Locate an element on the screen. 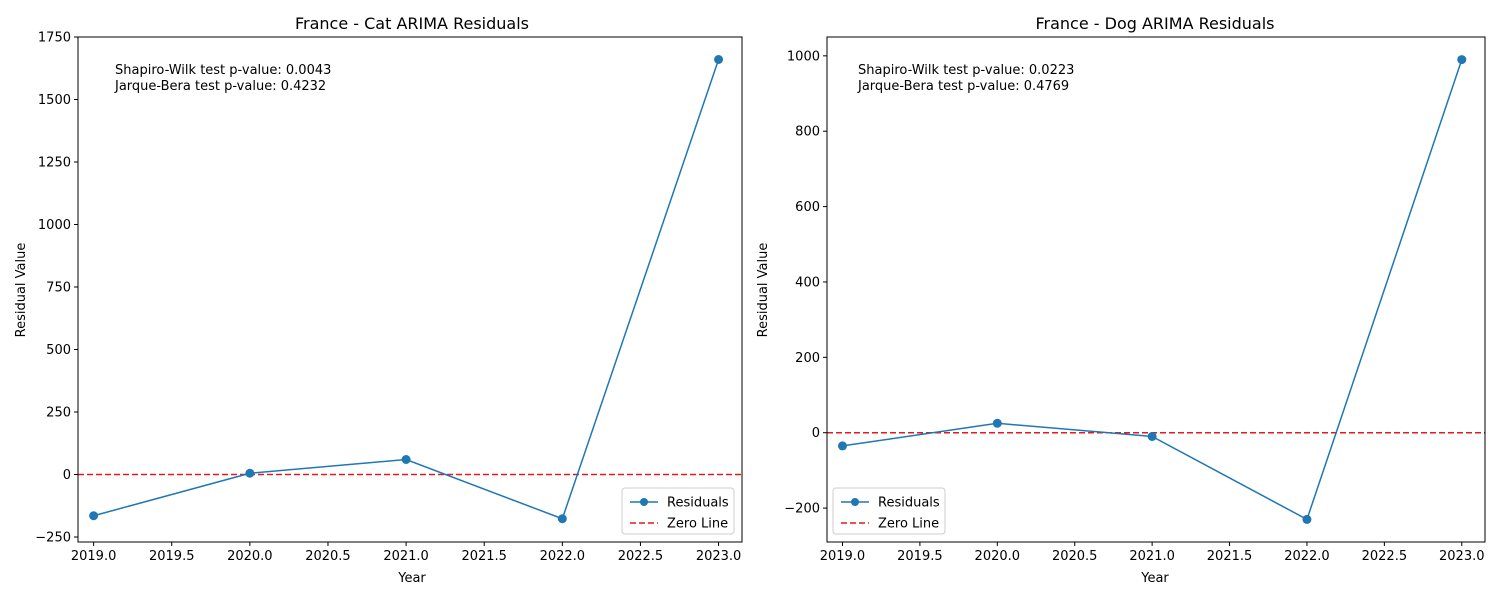  y-tick-label: 1500 is located at coordinates (54, 100).